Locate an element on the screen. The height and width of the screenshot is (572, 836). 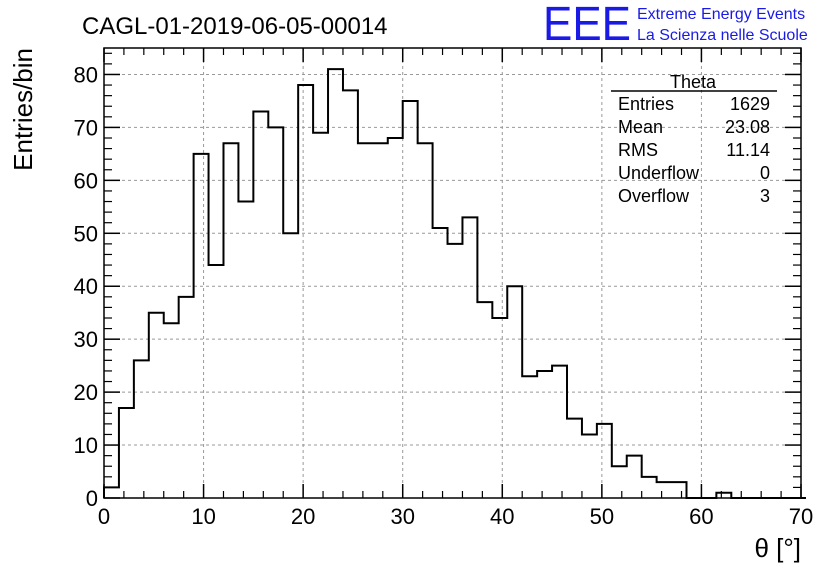
y-tick-label: 80 is located at coordinates (86, 74).